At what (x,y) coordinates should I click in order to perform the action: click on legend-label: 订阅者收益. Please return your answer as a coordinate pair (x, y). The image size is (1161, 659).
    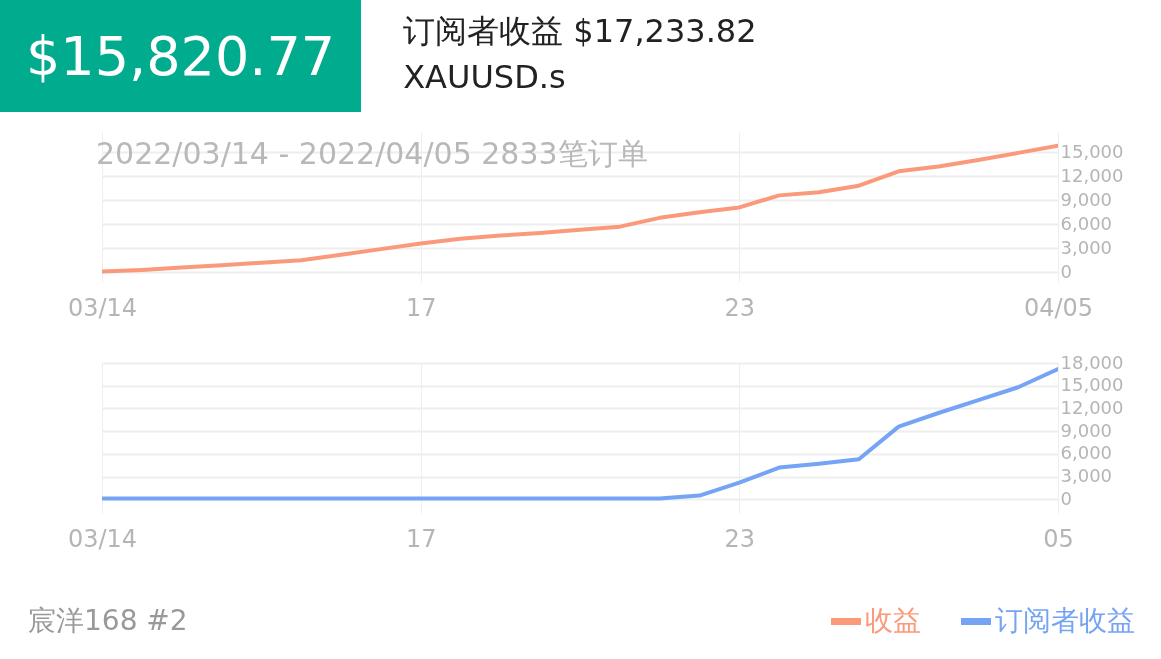
    Looking at the image, I should click on (1064, 621).